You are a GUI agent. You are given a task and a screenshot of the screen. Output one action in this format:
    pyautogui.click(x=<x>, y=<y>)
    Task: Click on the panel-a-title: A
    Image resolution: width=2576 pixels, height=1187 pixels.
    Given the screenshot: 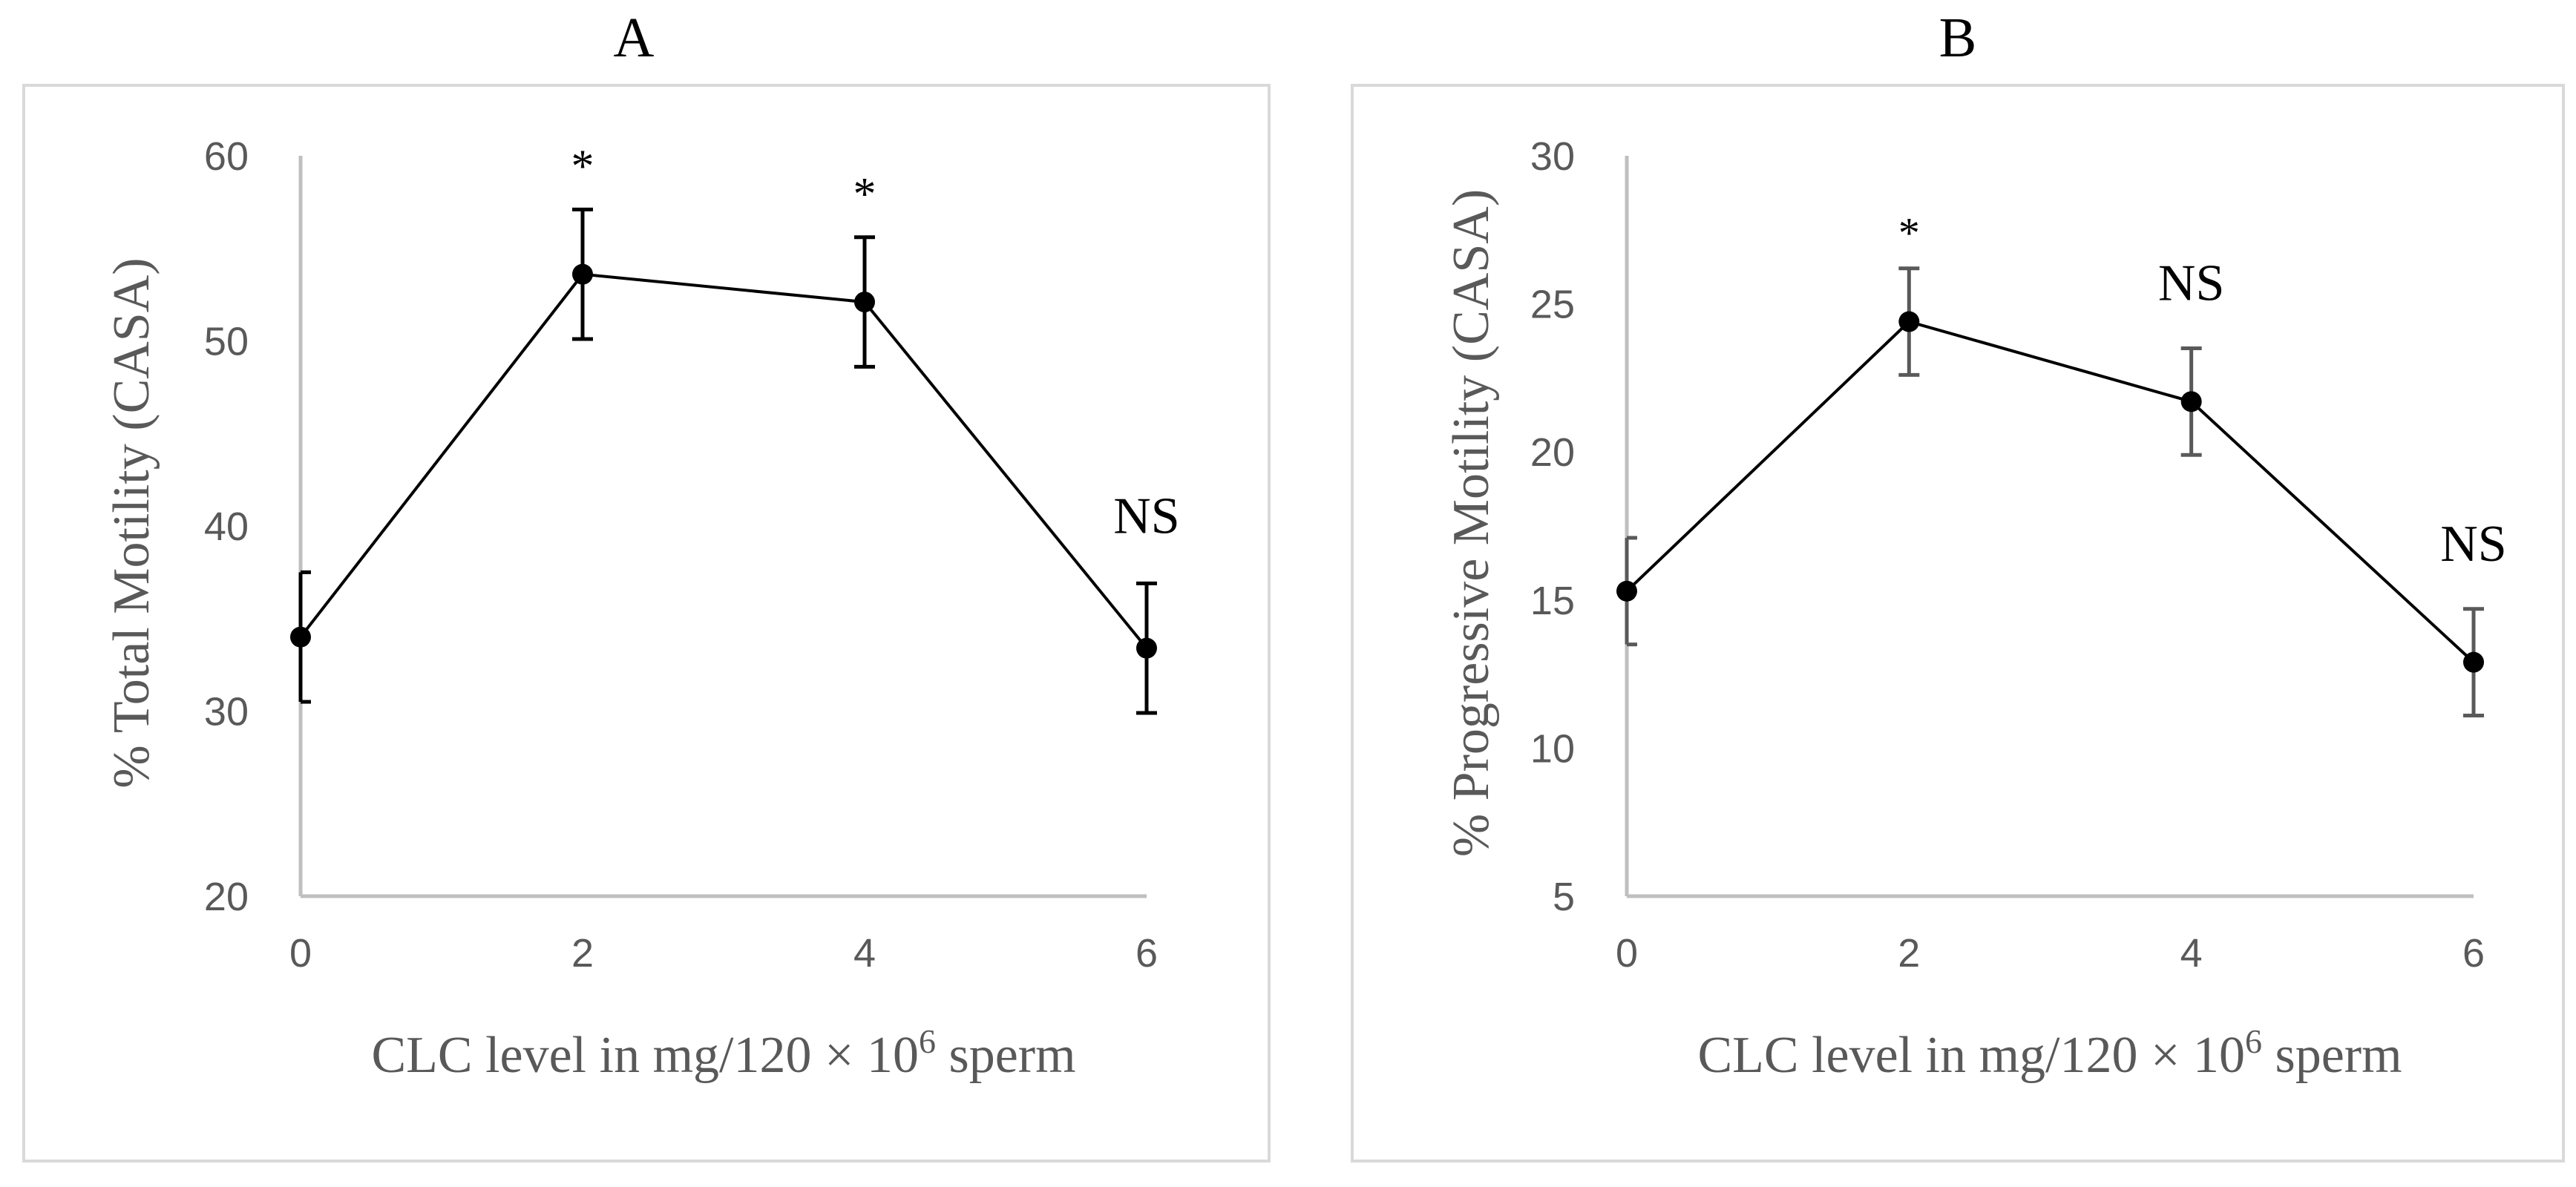 What is the action you would take?
    pyautogui.click(x=634, y=38)
    